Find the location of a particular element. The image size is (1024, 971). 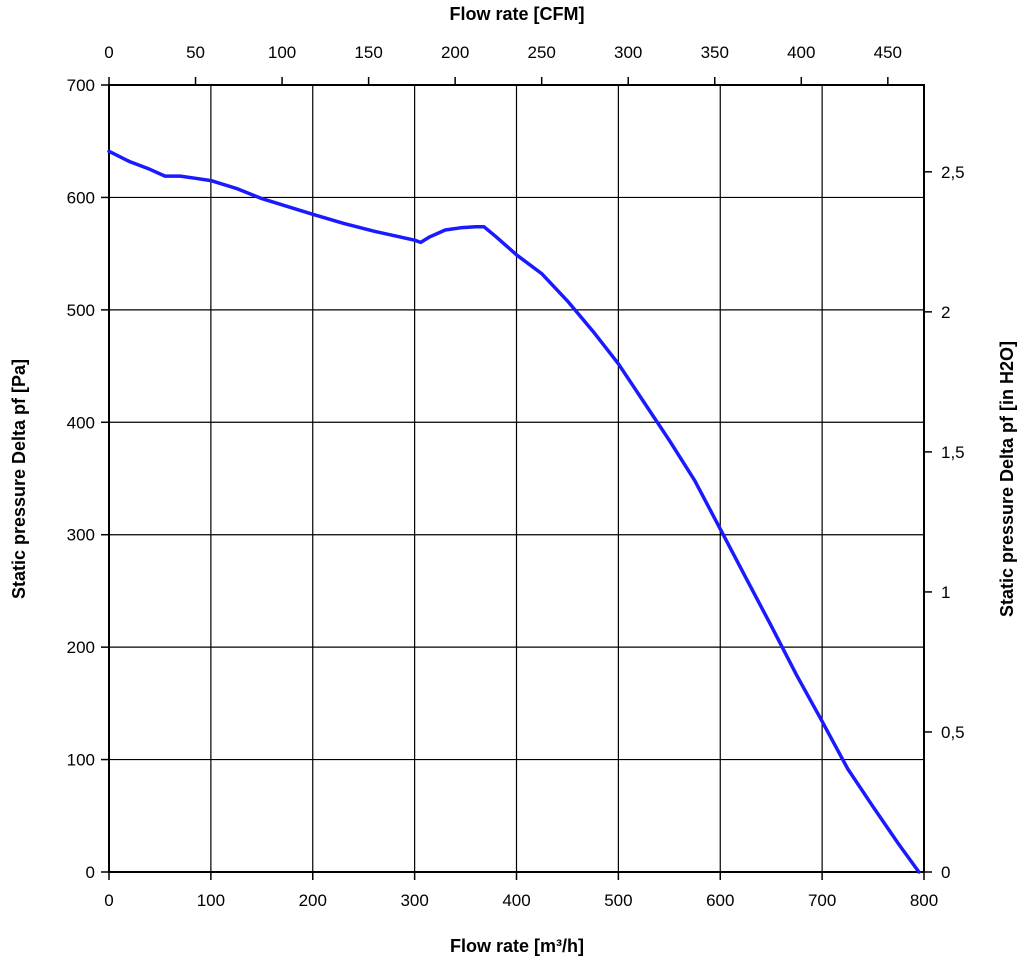

x2-tick-label: 250 is located at coordinates (541, 52).